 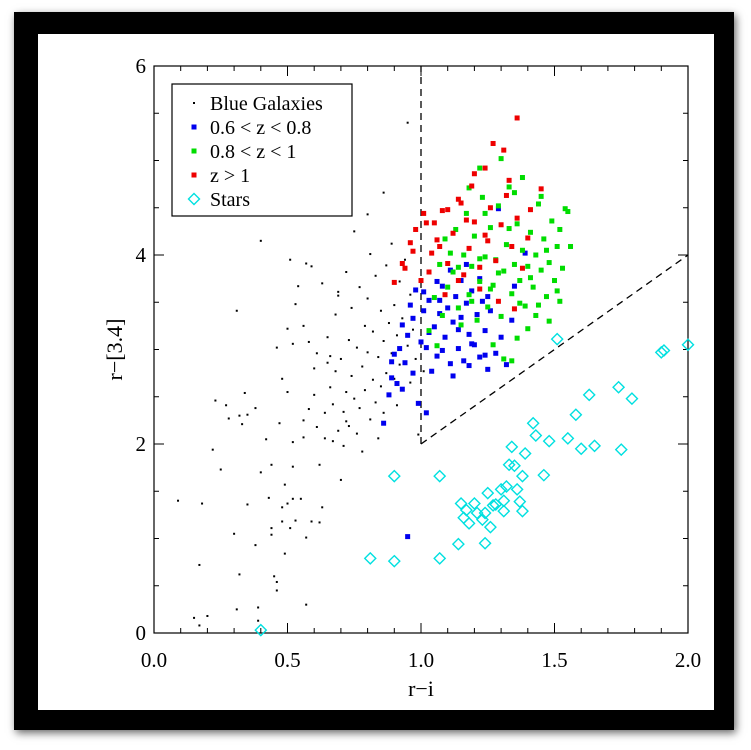 What do you see at coordinates (421, 688) in the screenshot?
I see `x-axis-label: r−i` at bounding box center [421, 688].